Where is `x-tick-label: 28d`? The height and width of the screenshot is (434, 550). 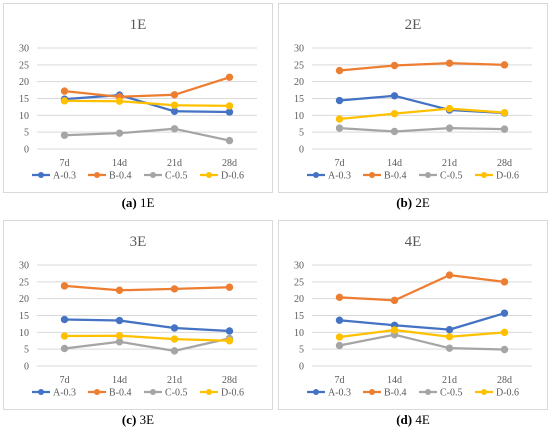
x-tick-label: 28d is located at coordinates (504, 380).